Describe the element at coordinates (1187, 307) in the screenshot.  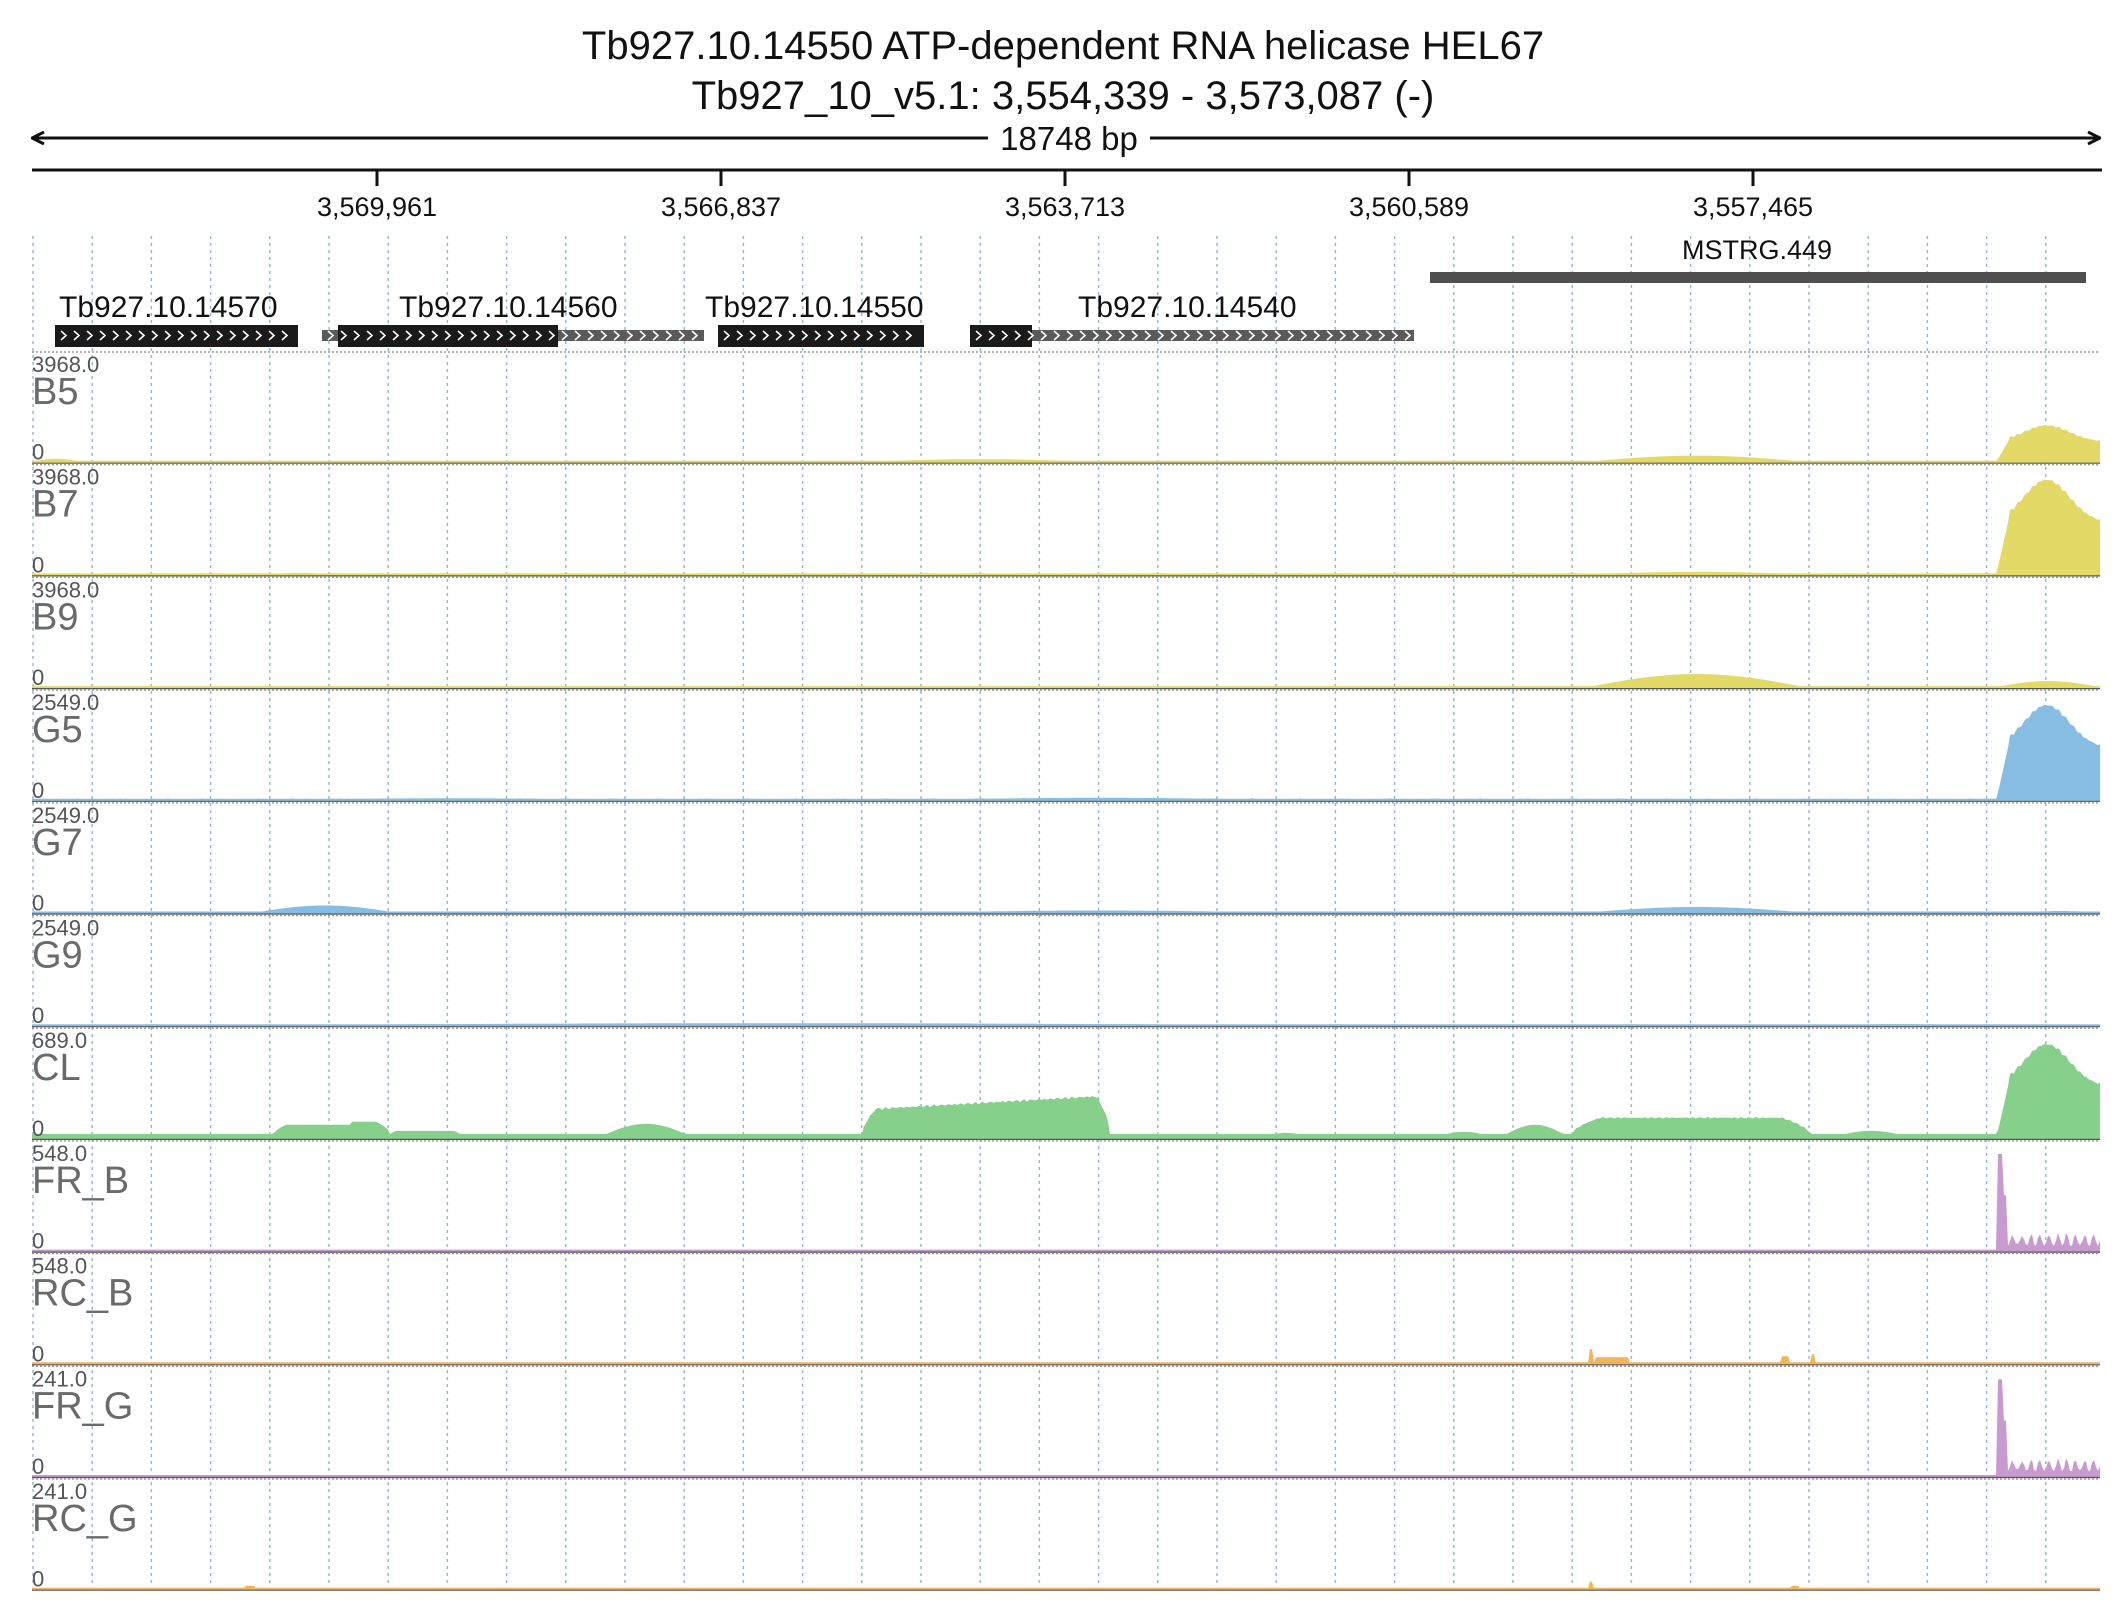
I see `gene-label: Tb927.10.14540` at that location.